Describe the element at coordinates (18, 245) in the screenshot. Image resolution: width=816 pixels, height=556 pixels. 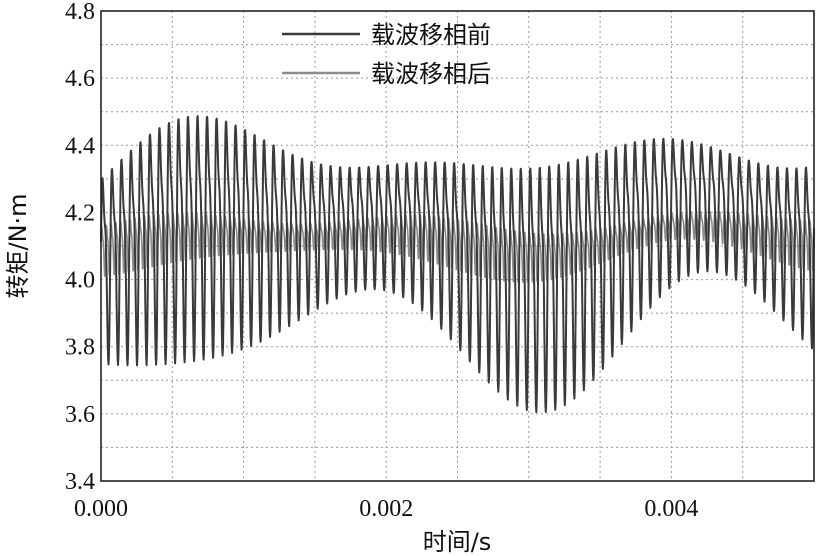
I see `y-axis-title: 转矩/N·m` at that location.